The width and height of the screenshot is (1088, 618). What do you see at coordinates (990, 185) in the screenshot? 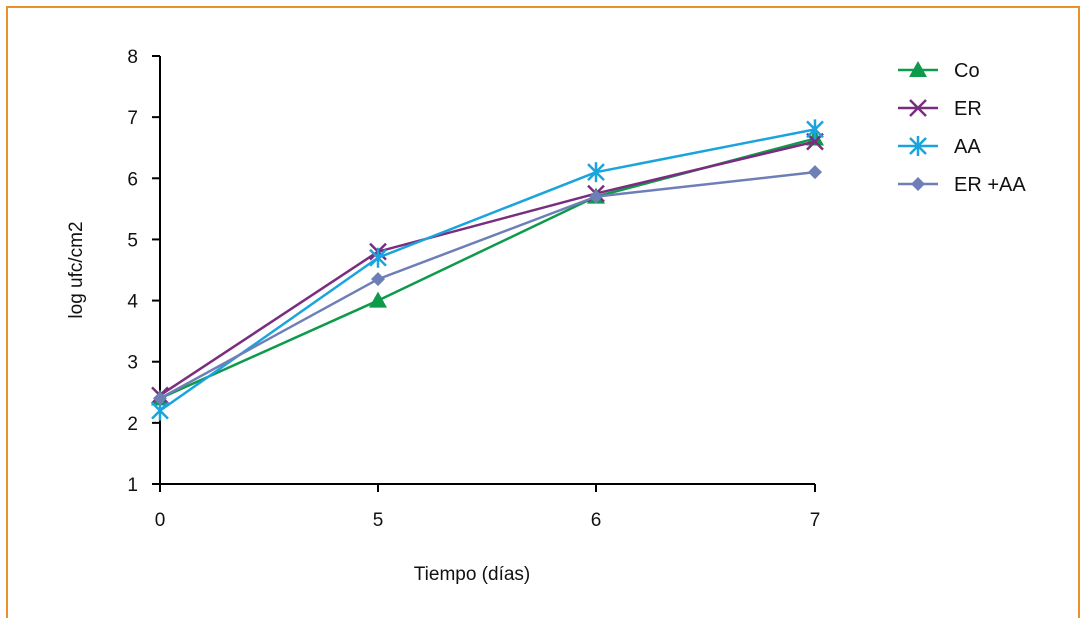
I see `legend-label: ER +AA` at bounding box center [990, 185].